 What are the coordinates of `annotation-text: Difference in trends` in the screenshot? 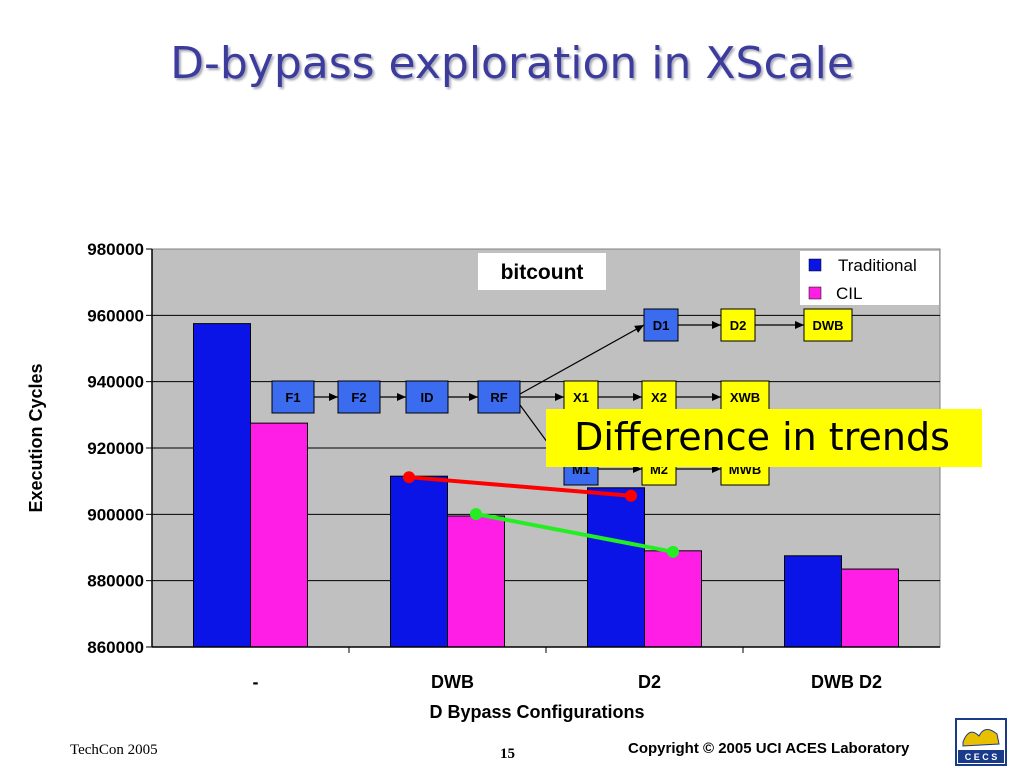 It's located at (762, 437).